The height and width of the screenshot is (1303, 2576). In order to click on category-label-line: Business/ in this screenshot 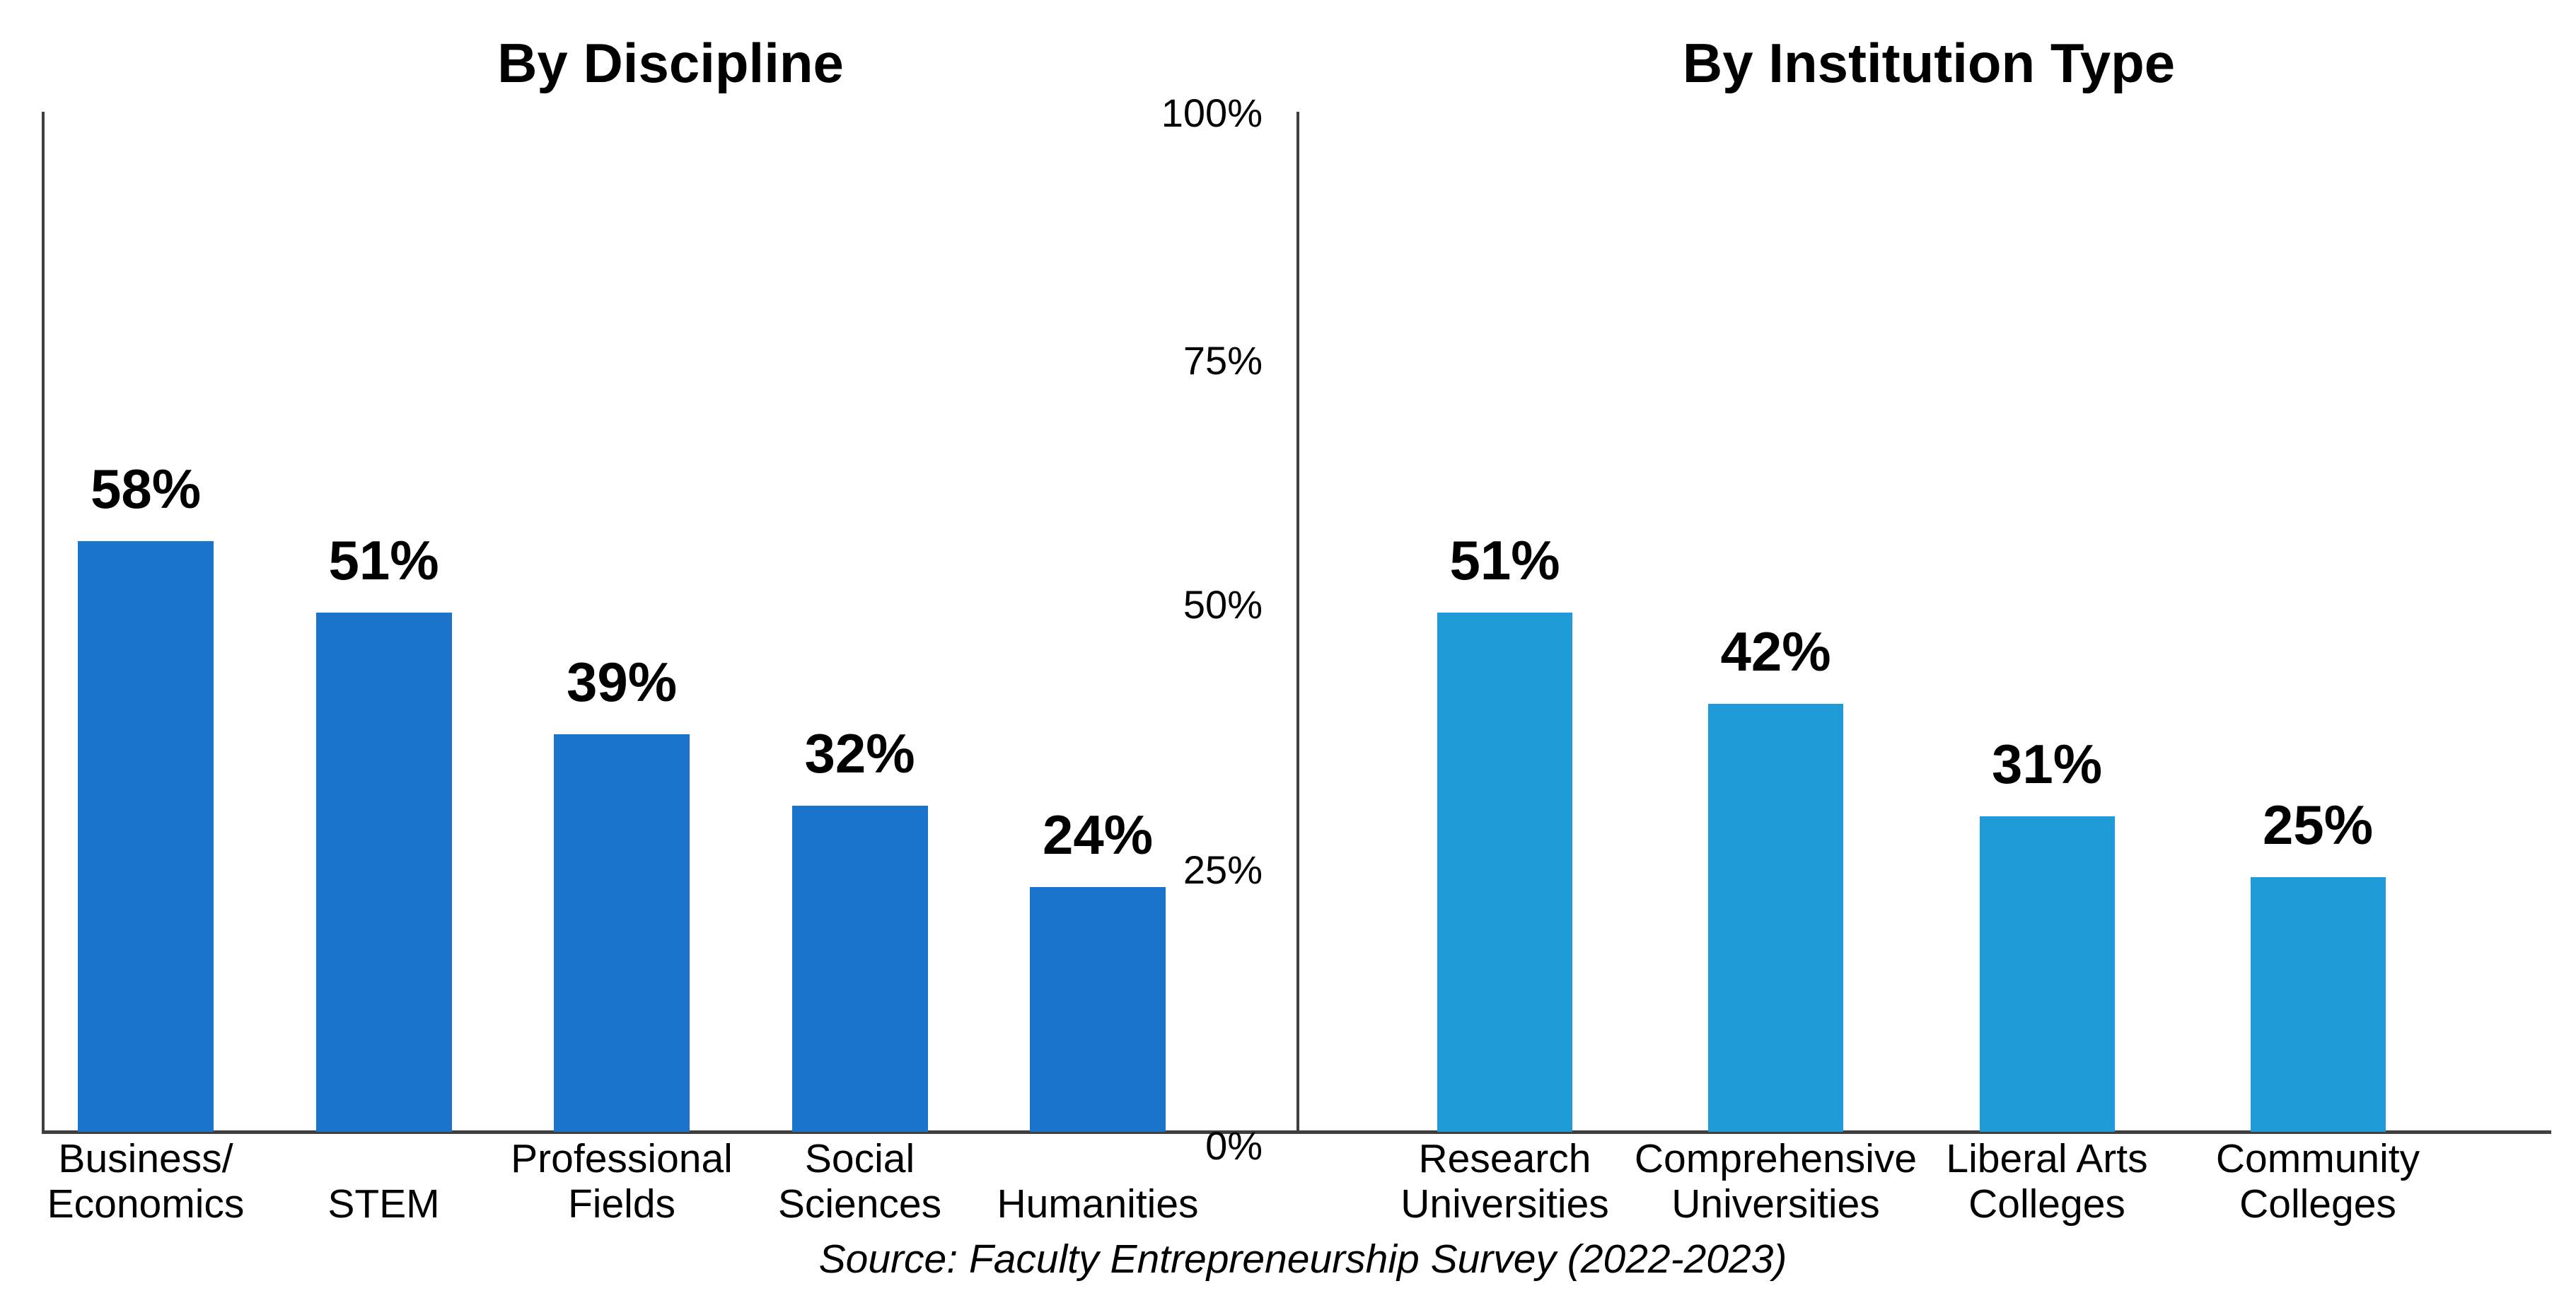, I will do `click(145, 1158)`.